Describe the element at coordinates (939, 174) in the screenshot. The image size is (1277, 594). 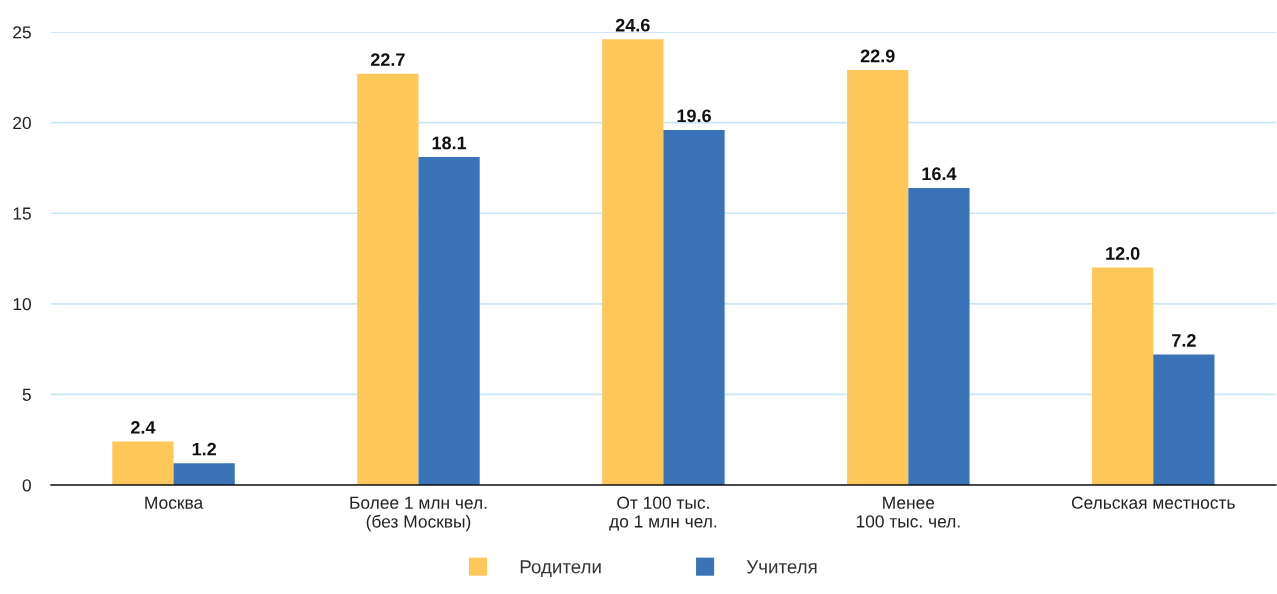
I see `data-label: 16.4` at that location.